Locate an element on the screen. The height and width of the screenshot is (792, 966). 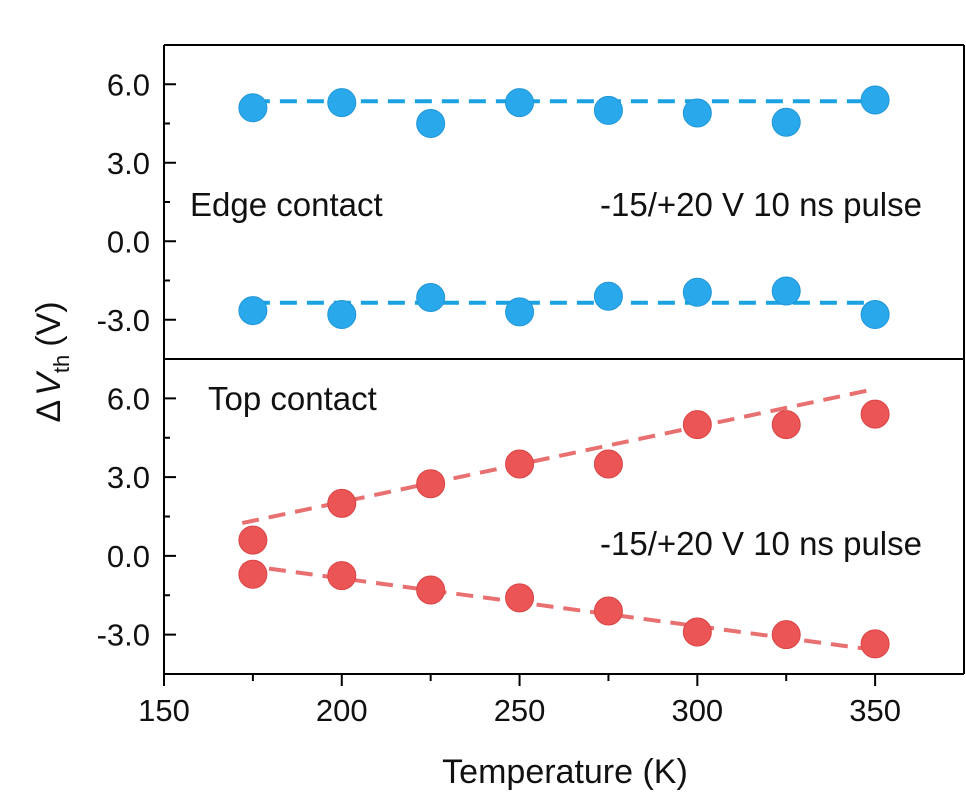
edge-y-tick-label-0: -3.0 is located at coordinates (123, 320).